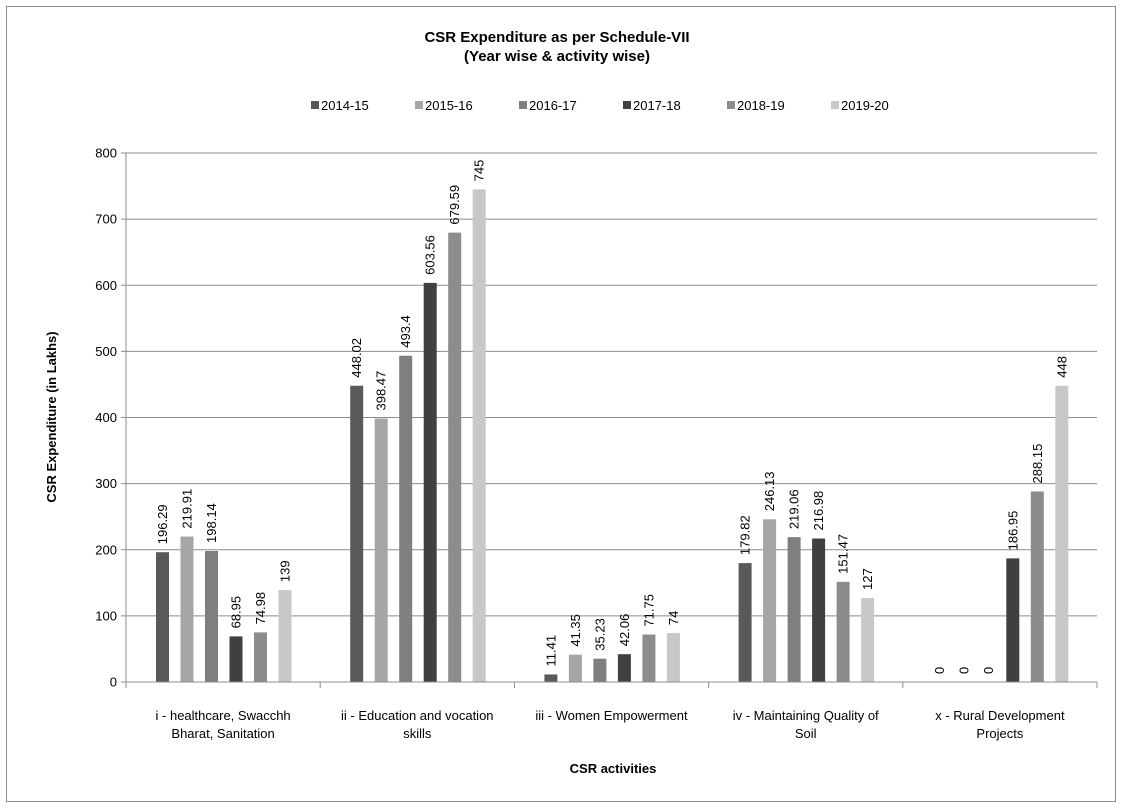 The image size is (1124, 810). What do you see at coordinates (449, 105) in the screenshot?
I see `legend-label: 2015-16` at bounding box center [449, 105].